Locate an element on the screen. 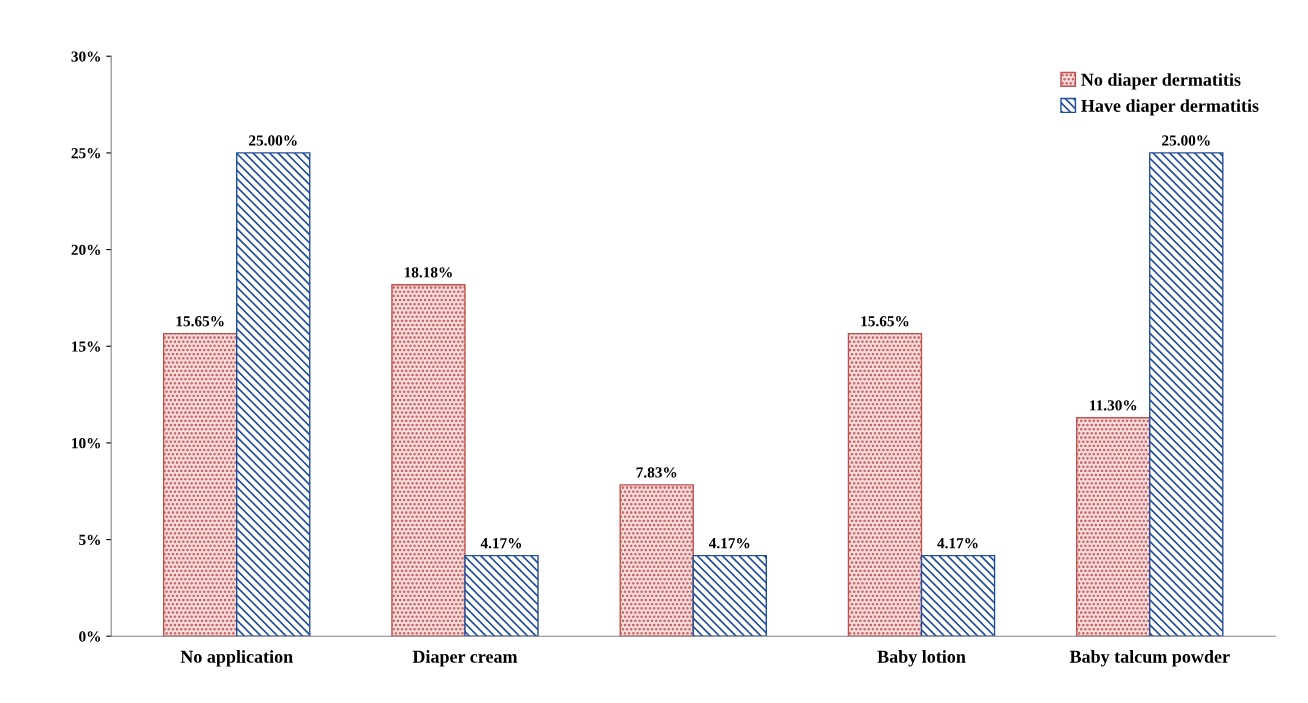 The height and width of the screenshot is (703, 1308). y-tick-label: 20% is located at coordinates (86, 250).